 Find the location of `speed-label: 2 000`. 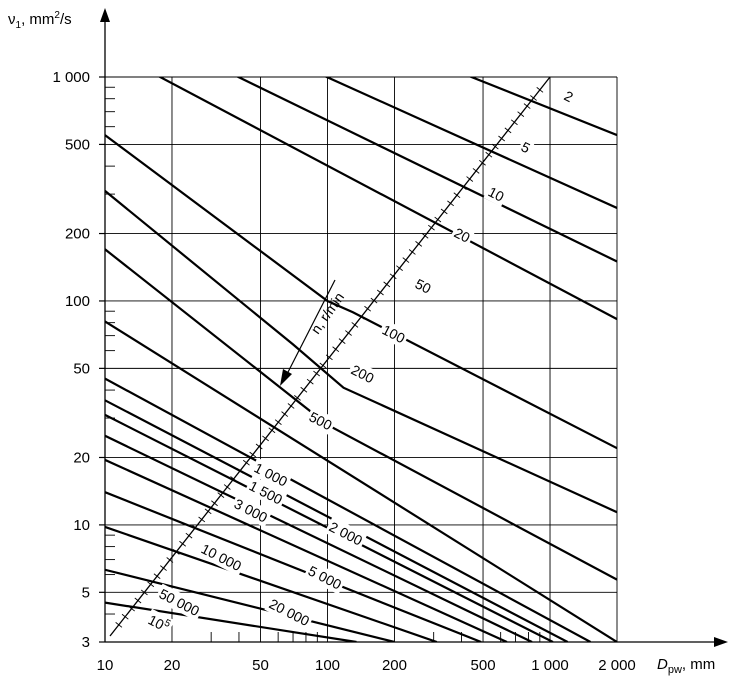

speed-label: 2 000 is located at coordinates (346, 533).